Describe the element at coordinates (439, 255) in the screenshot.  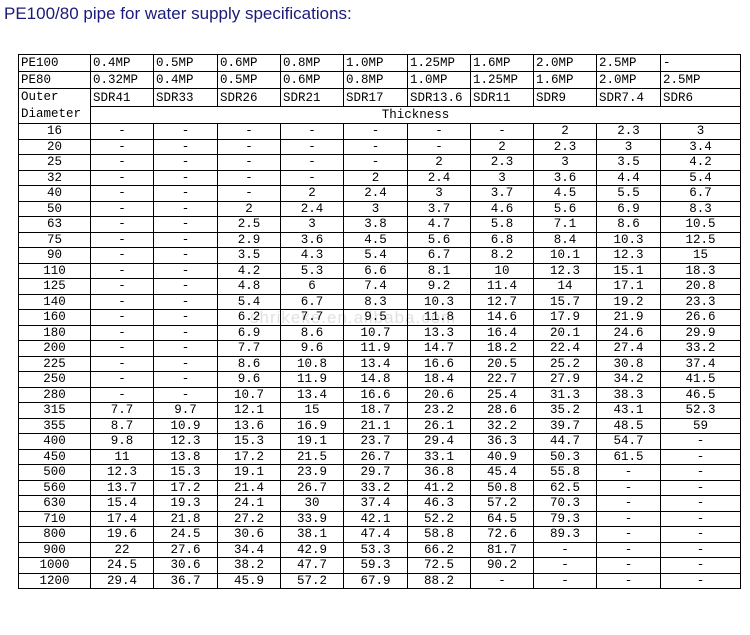
I see `cell: 6.7` at that location.